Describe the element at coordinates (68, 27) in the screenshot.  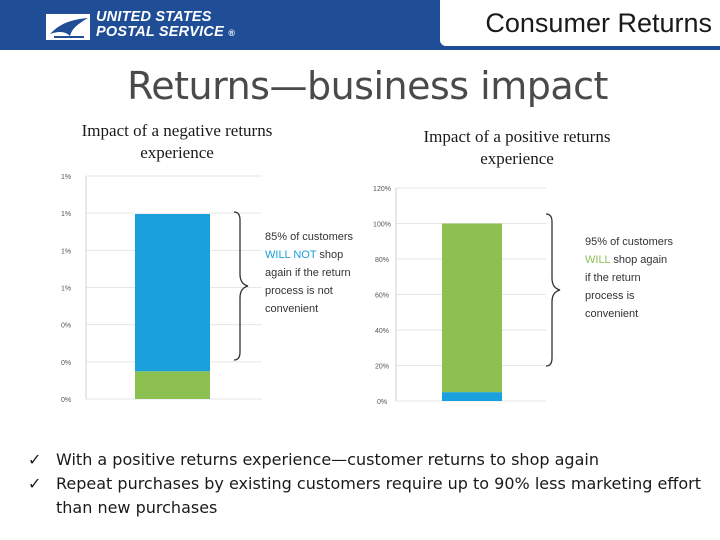
I see `eagle-icon` at that location.